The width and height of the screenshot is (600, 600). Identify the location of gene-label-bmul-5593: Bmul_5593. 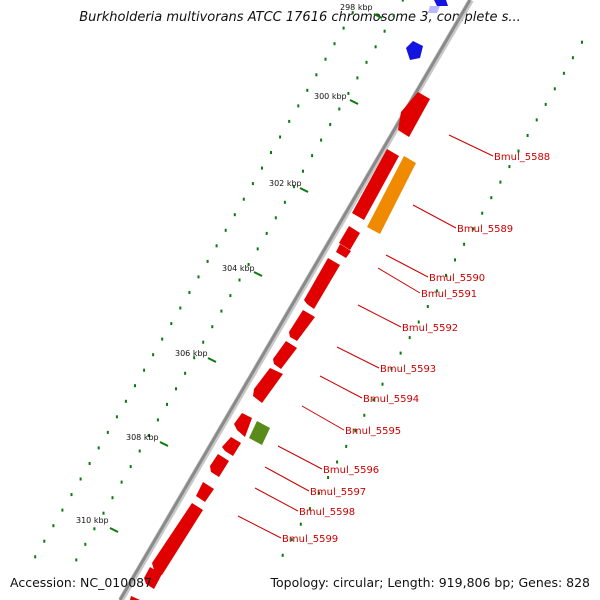
(408, 369).